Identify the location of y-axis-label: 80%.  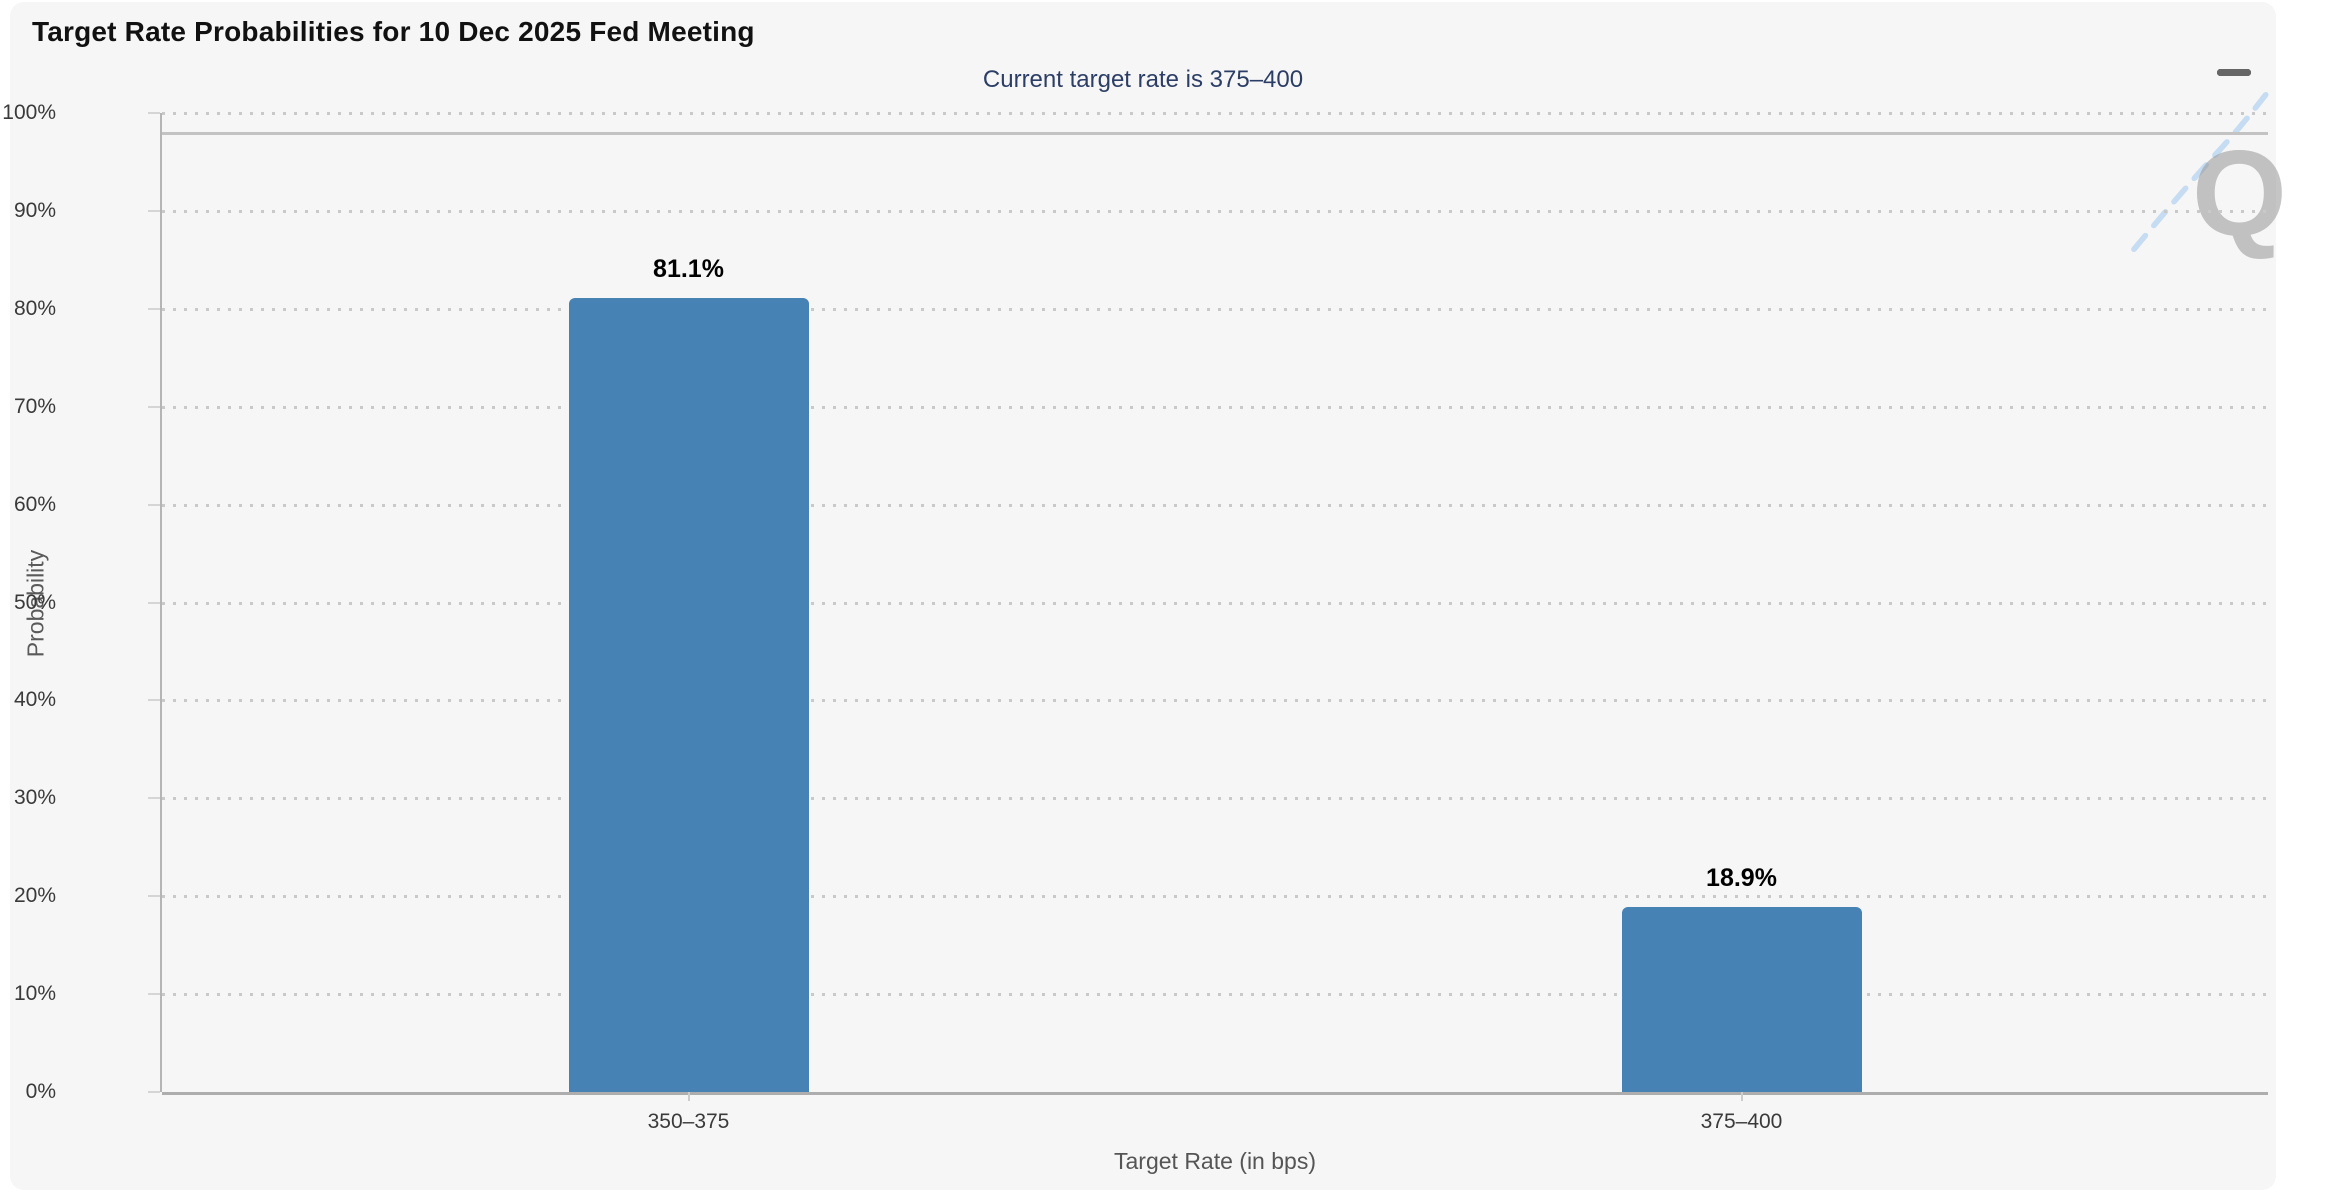
(34, 308).